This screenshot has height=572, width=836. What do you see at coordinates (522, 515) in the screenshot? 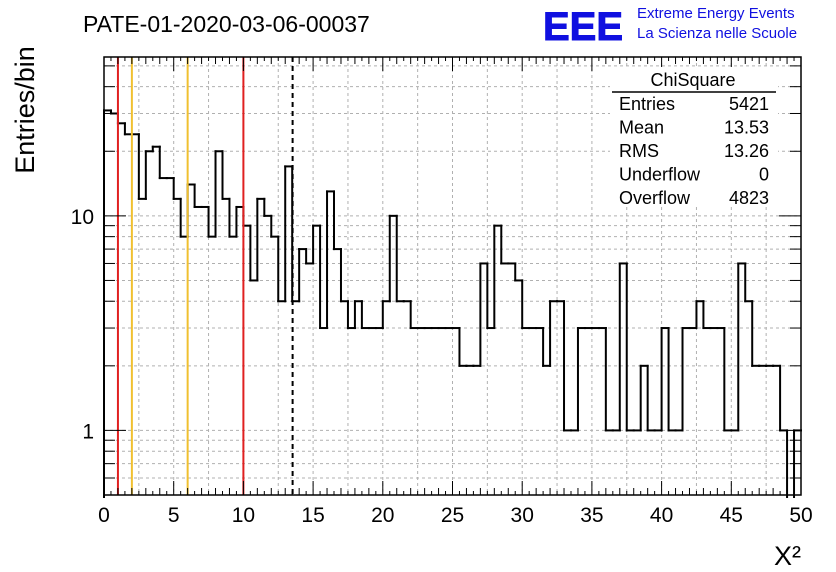
I see `x-tick-label: 30` at bounding box center [522, 515].